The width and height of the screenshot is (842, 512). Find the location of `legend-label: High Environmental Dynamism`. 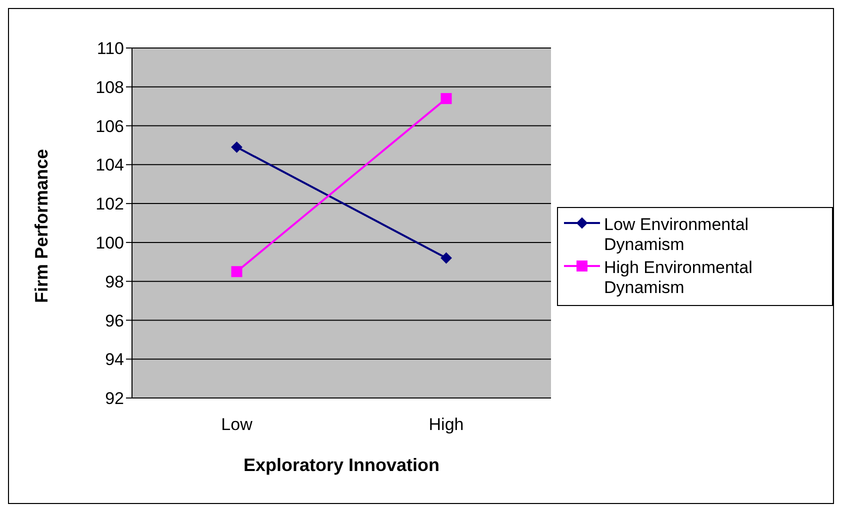

legend-label: High Environmental Dynamism is located at coordinates (679, 278).